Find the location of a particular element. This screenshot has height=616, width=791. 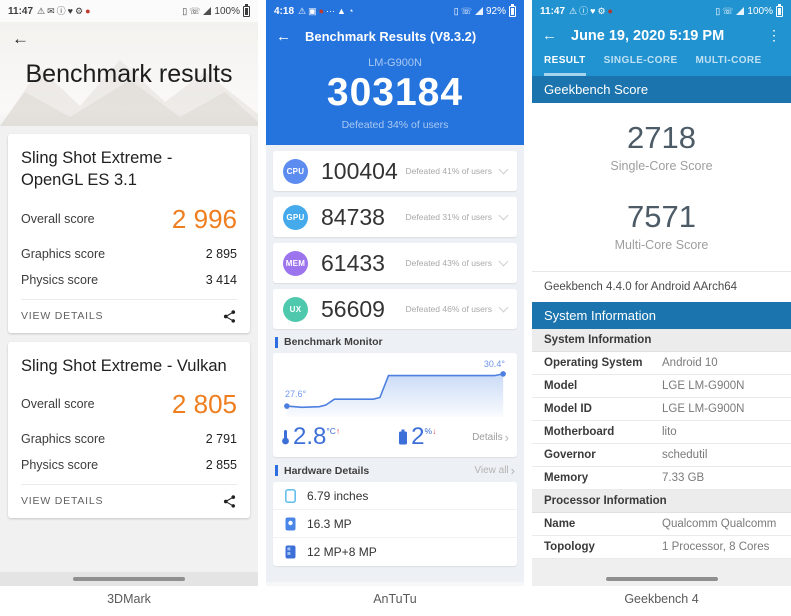

device-name: LM-G900N is located at coordinates (395, 63).